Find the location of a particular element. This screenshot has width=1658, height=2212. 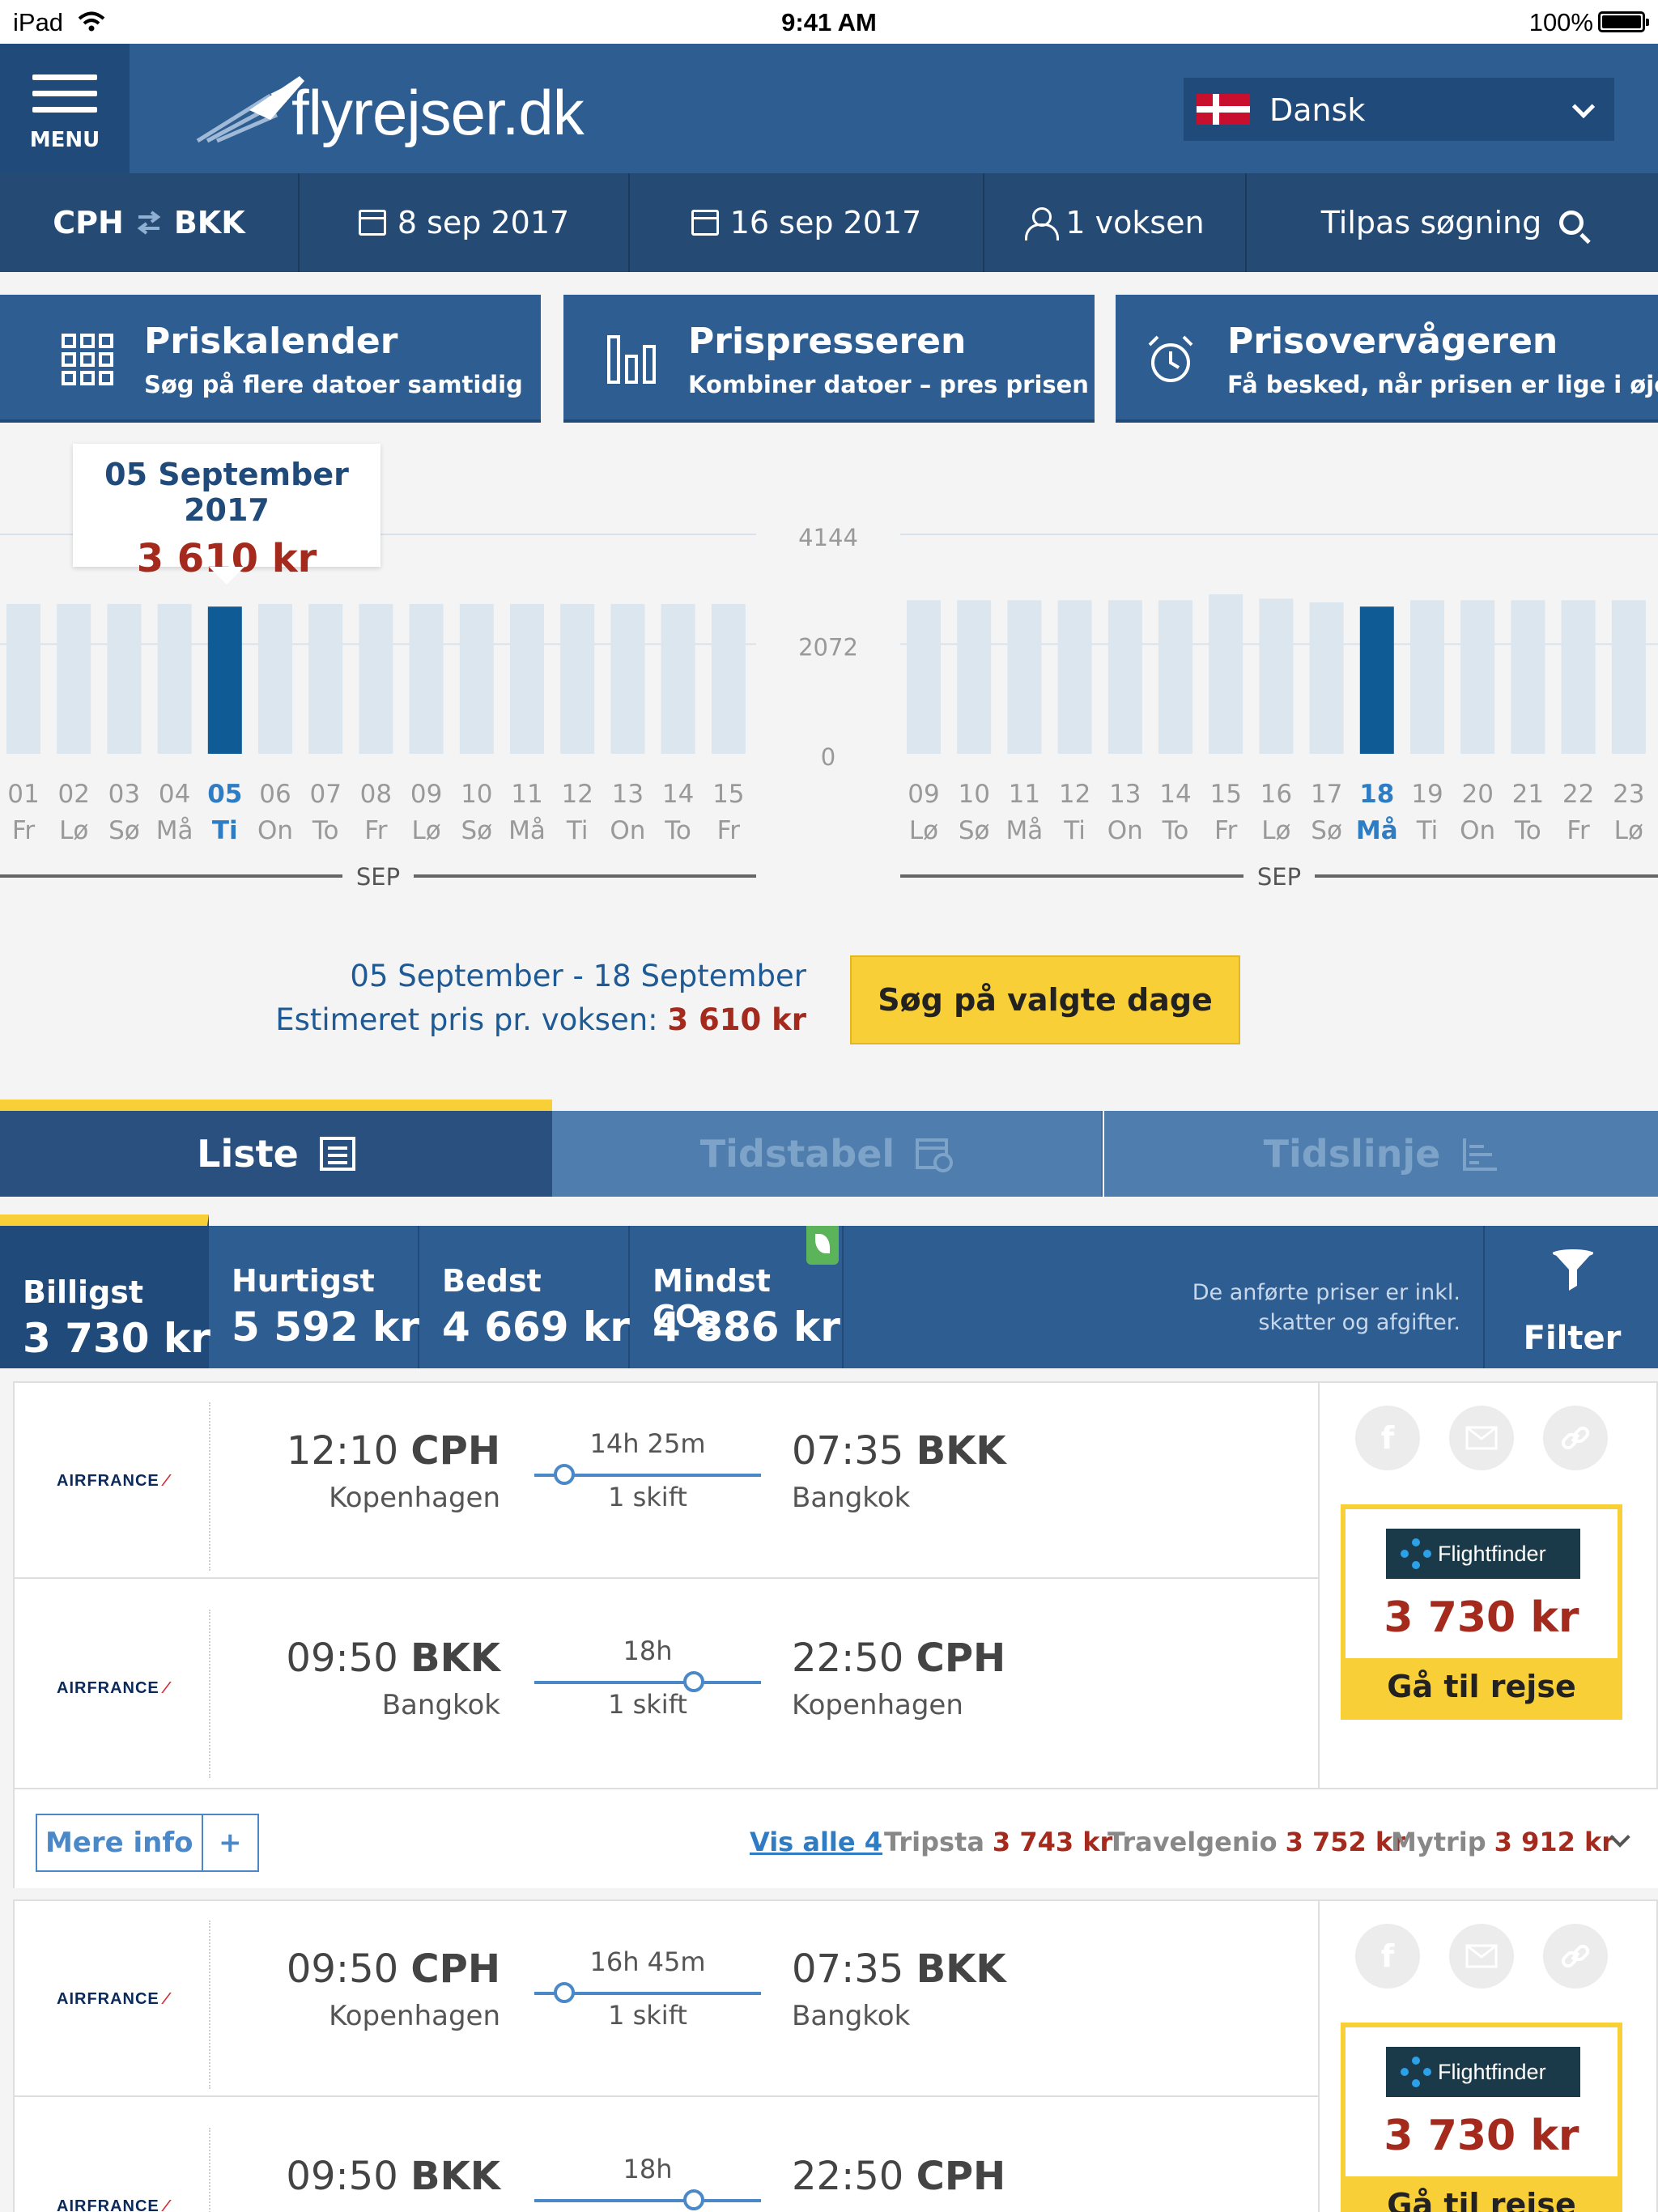

flight-leg-return: AIRFRANCE ⁄ 09:50 BKK 18h 22:50 CPH is located at coordinates (666, 2160).